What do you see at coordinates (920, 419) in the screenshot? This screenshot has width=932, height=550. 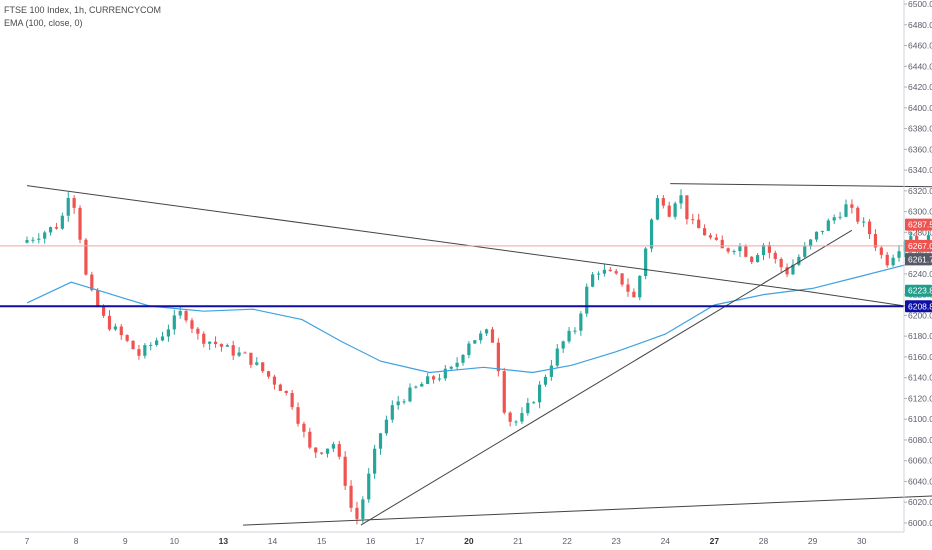 I see `y-tick-label-20: 6100.0` at bounding box center [920, 419].